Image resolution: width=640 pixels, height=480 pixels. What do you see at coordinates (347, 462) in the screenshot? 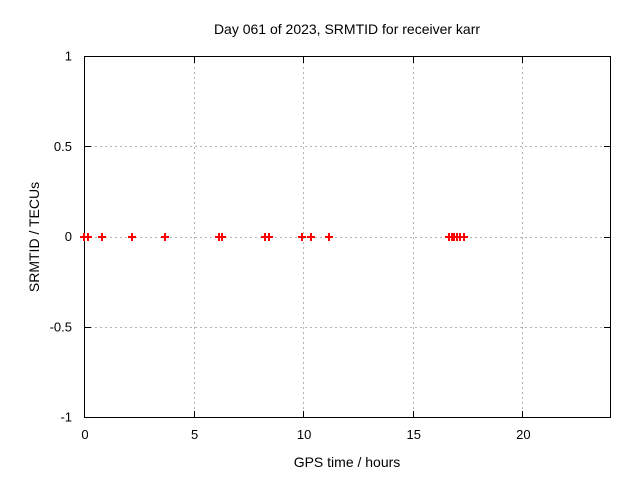
I see `x-axis-label: GPS time / hours` at bounding box center [347, 462].